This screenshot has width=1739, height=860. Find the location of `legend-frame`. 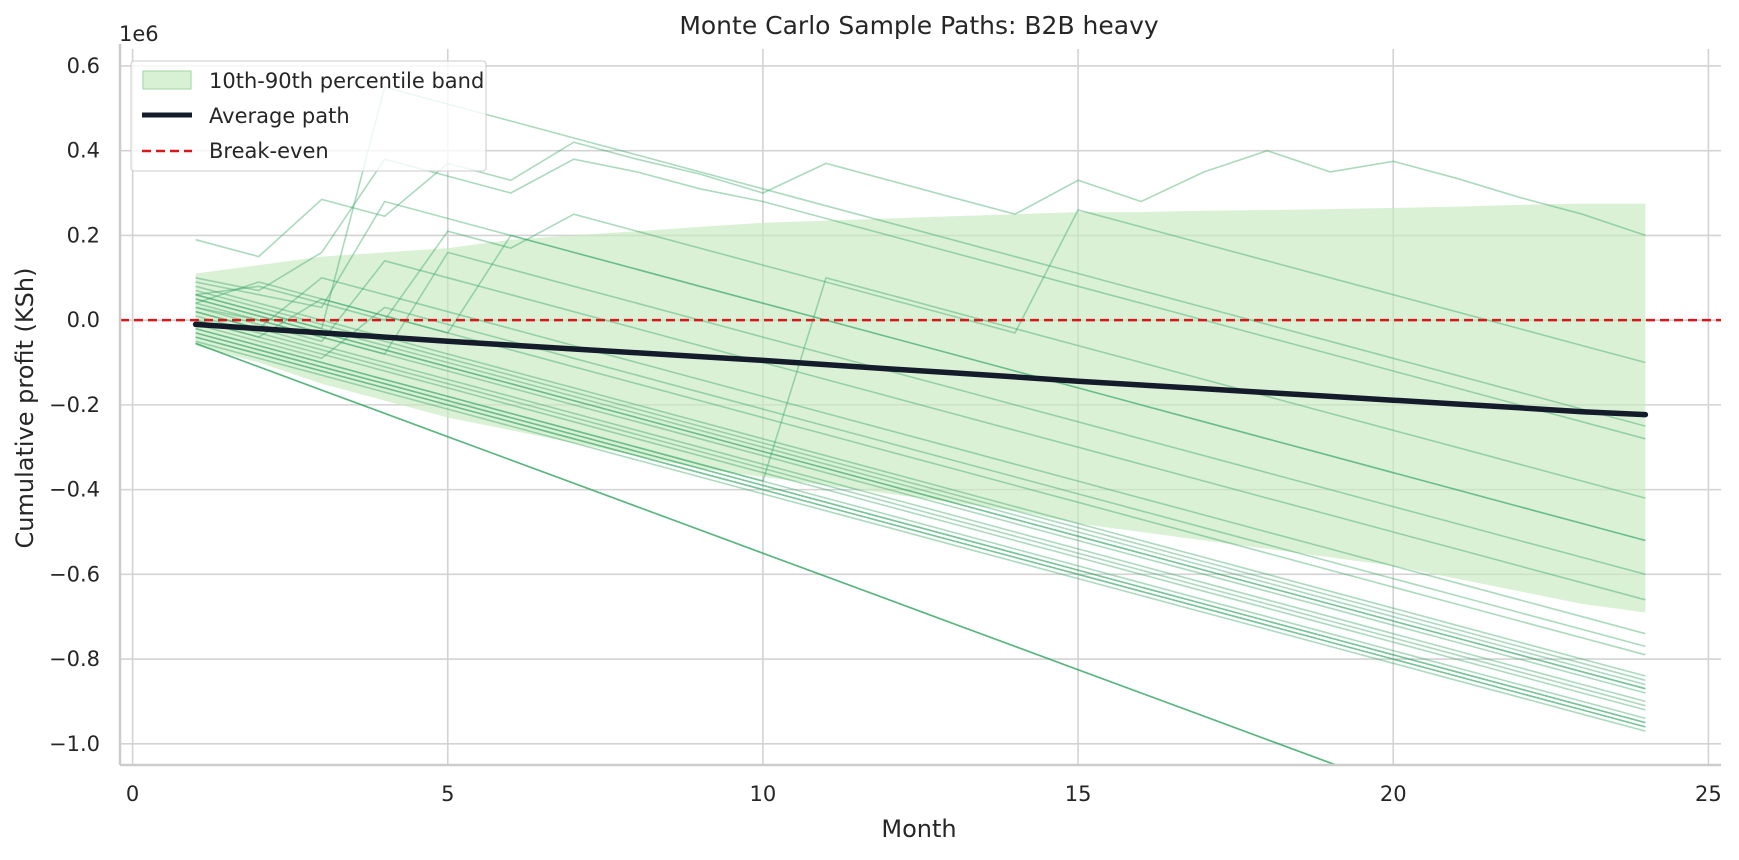

legend-frame is located at coordinates (308, 116).